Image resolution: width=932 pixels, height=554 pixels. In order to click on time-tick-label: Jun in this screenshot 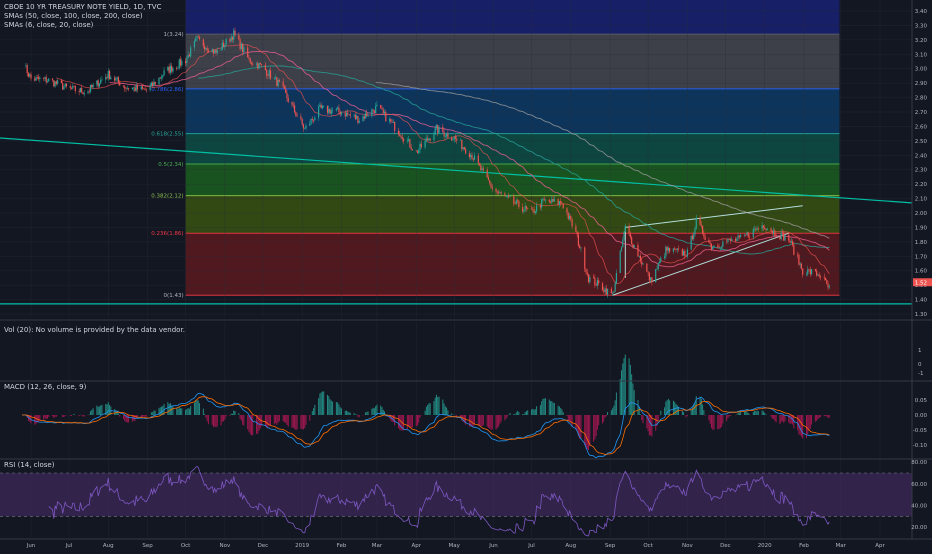, I will do `click(493, 546)`.